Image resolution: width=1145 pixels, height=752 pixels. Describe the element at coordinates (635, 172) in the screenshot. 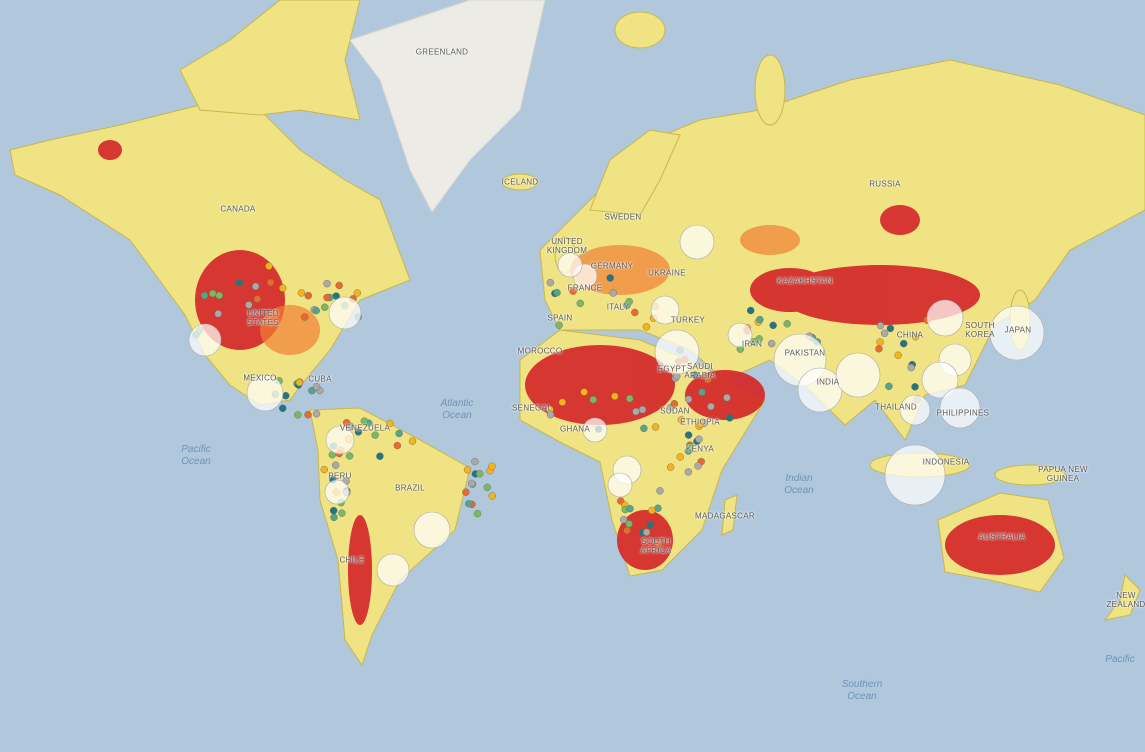

I see `scandinavia` at that location.